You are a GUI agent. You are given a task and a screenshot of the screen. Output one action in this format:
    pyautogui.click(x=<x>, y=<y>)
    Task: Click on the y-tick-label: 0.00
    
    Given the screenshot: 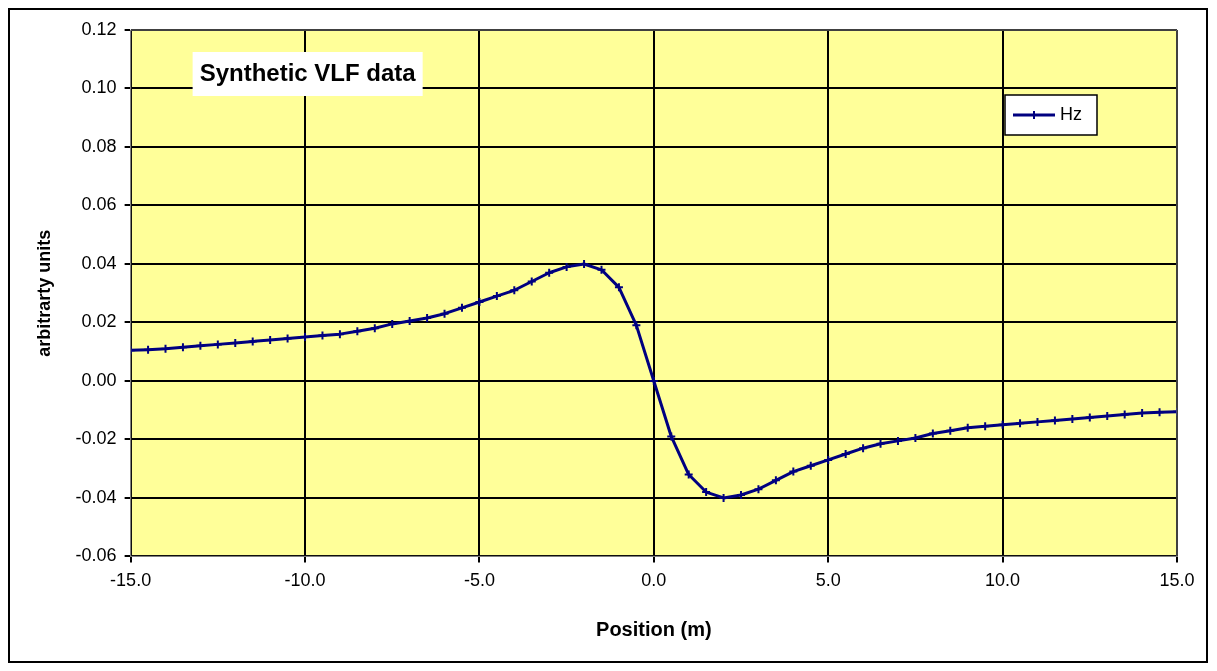 What is the action you would take?
    pyautogui.click(x=99, y=379)
    